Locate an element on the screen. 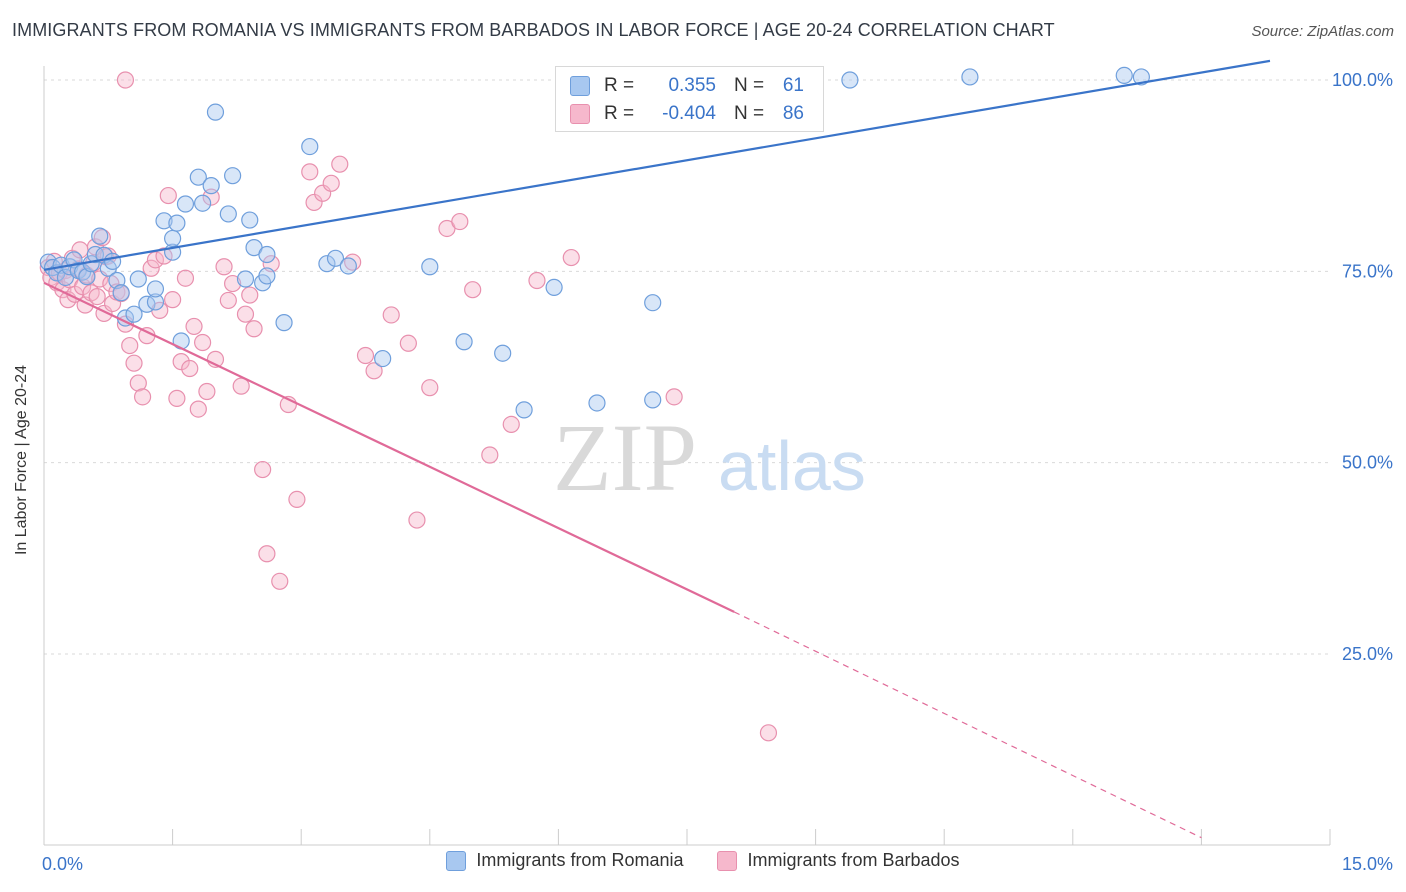 The image size is (1406, 892). legend-label-romania: Immigrants from Romania is located at coordinates (580, 860).